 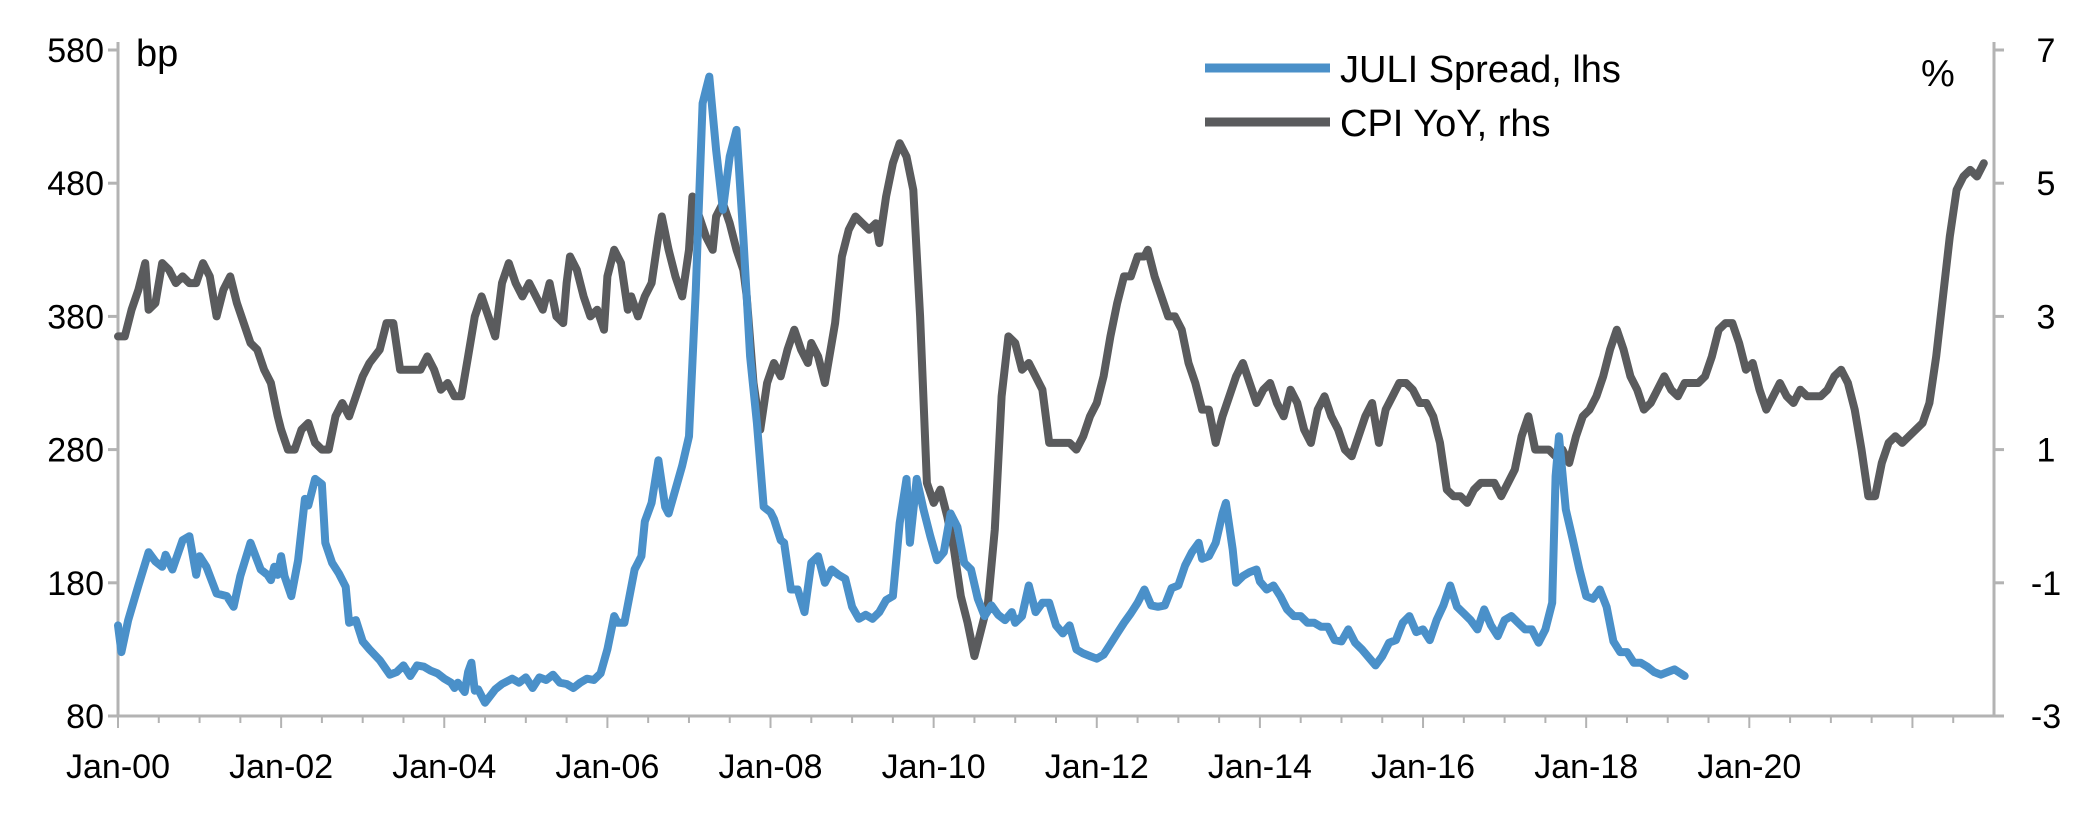 I want to click on right-tick-label: 5, so click(x=2046, y=184).